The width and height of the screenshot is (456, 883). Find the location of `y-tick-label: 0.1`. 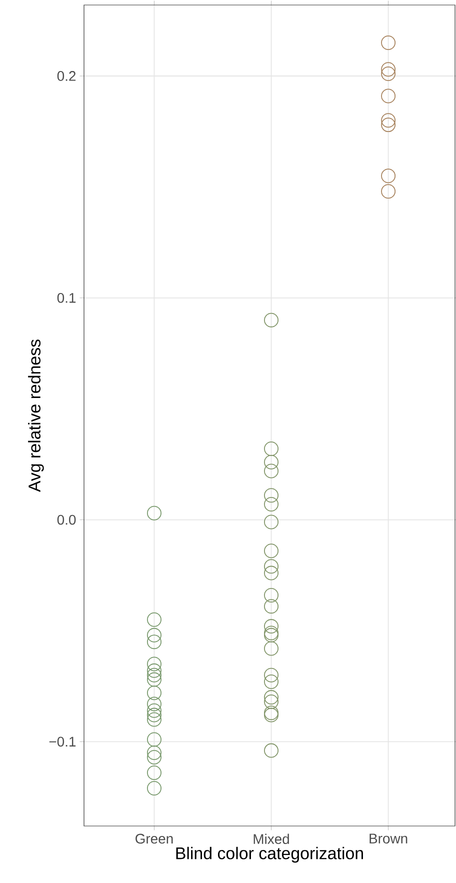

y-tick-label: 0.1 is located at coordinates (66, 297).